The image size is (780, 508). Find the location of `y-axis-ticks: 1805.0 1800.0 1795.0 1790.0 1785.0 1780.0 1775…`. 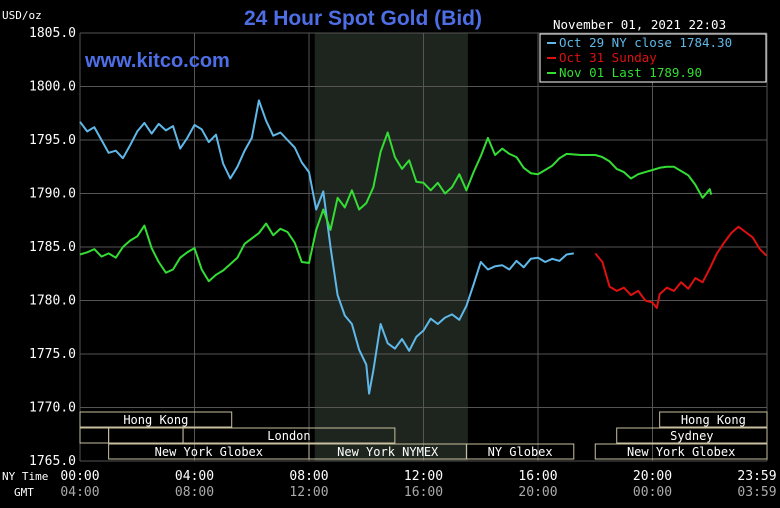

y-axis-ticks: 1805.0 1800.0 1795.0 1790.0 1785.0 1780.0 1775… is located at coordinates (52, 247).